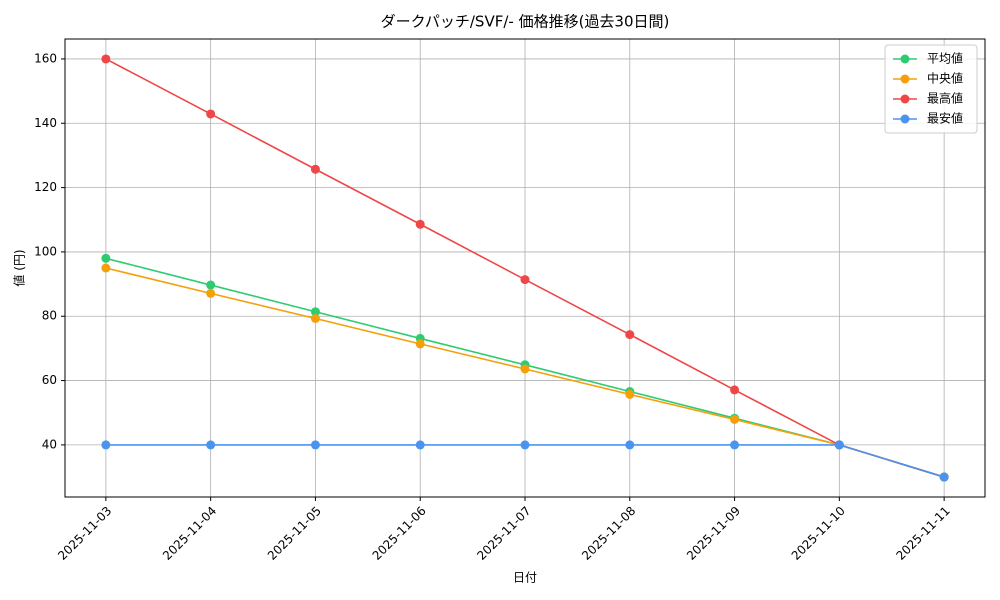 The height and width of the screenshot is (600, 1000). Describe the element at coordinates (45, 123) in the screenshot. I see `y-tick-label: 140` at that location.